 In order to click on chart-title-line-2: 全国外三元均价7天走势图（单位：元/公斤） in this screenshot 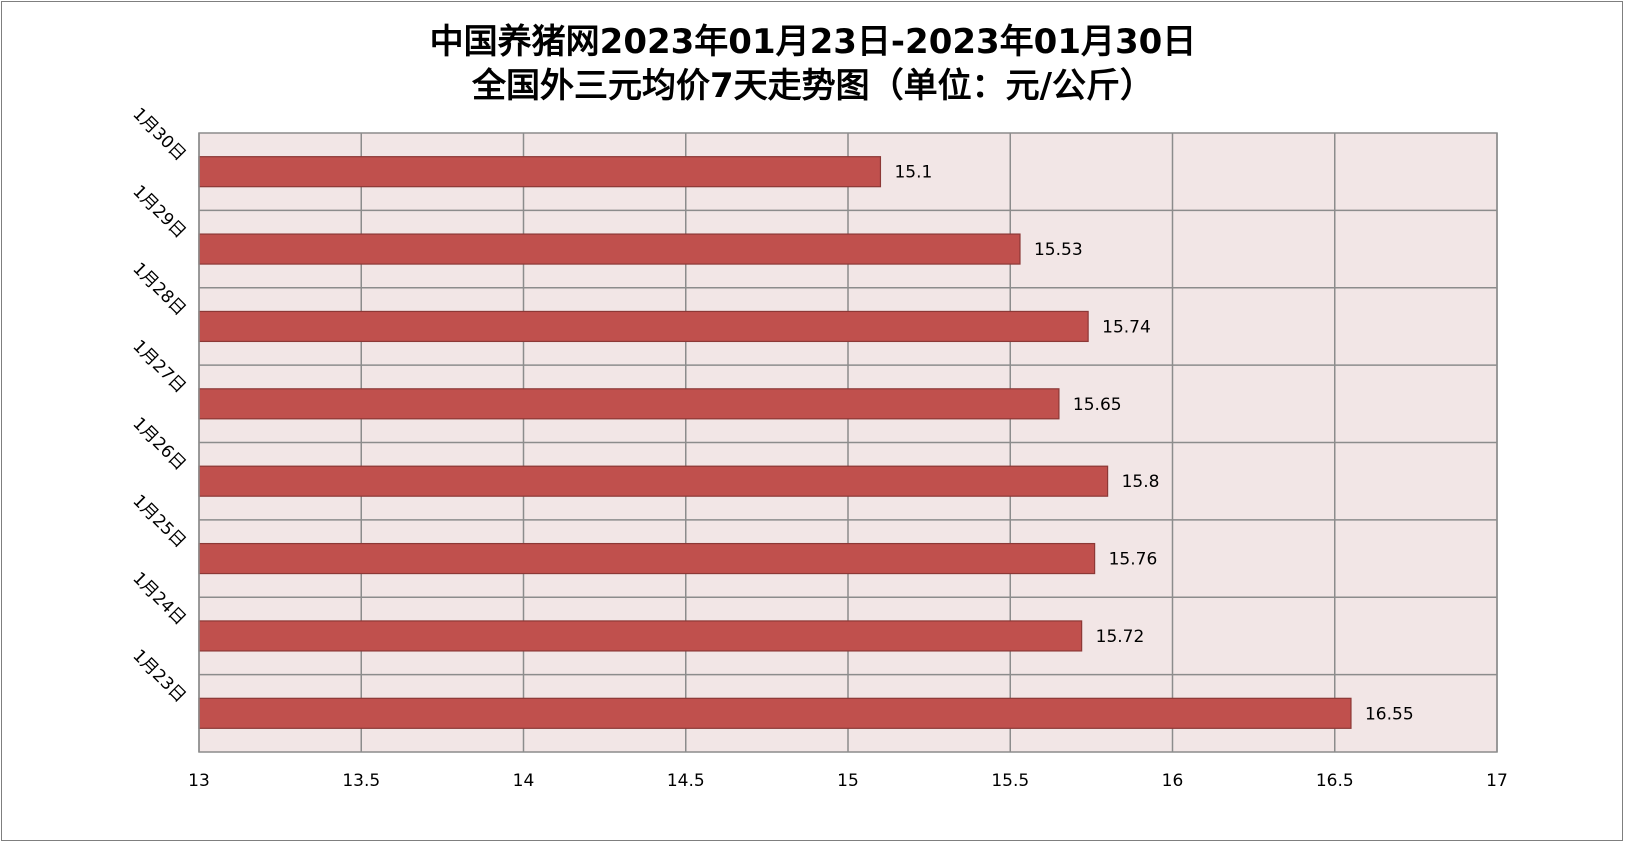, I will do `click(813, 86)`.